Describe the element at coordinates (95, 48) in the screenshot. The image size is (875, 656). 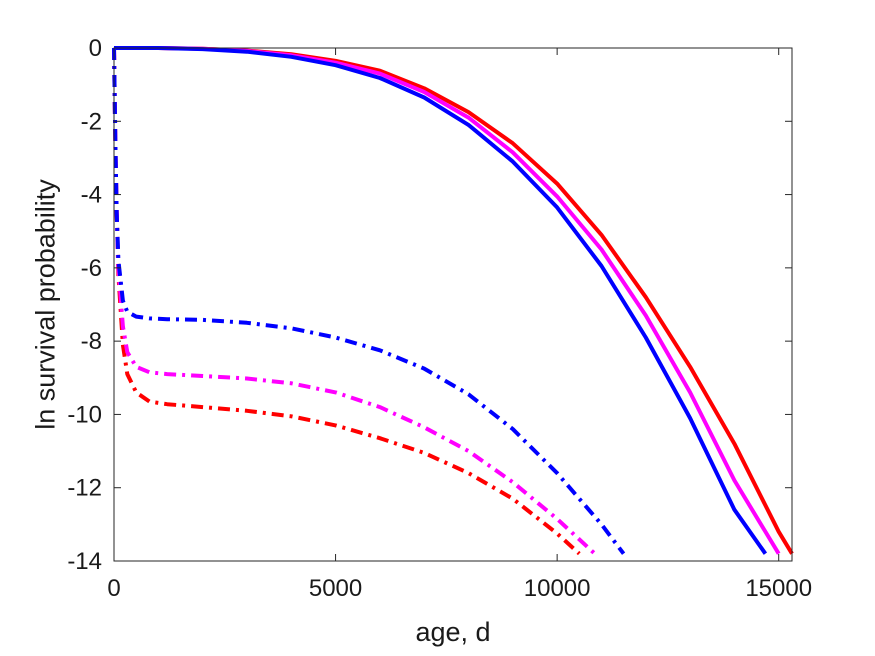
I see `y-tick-label: 0` at that location.